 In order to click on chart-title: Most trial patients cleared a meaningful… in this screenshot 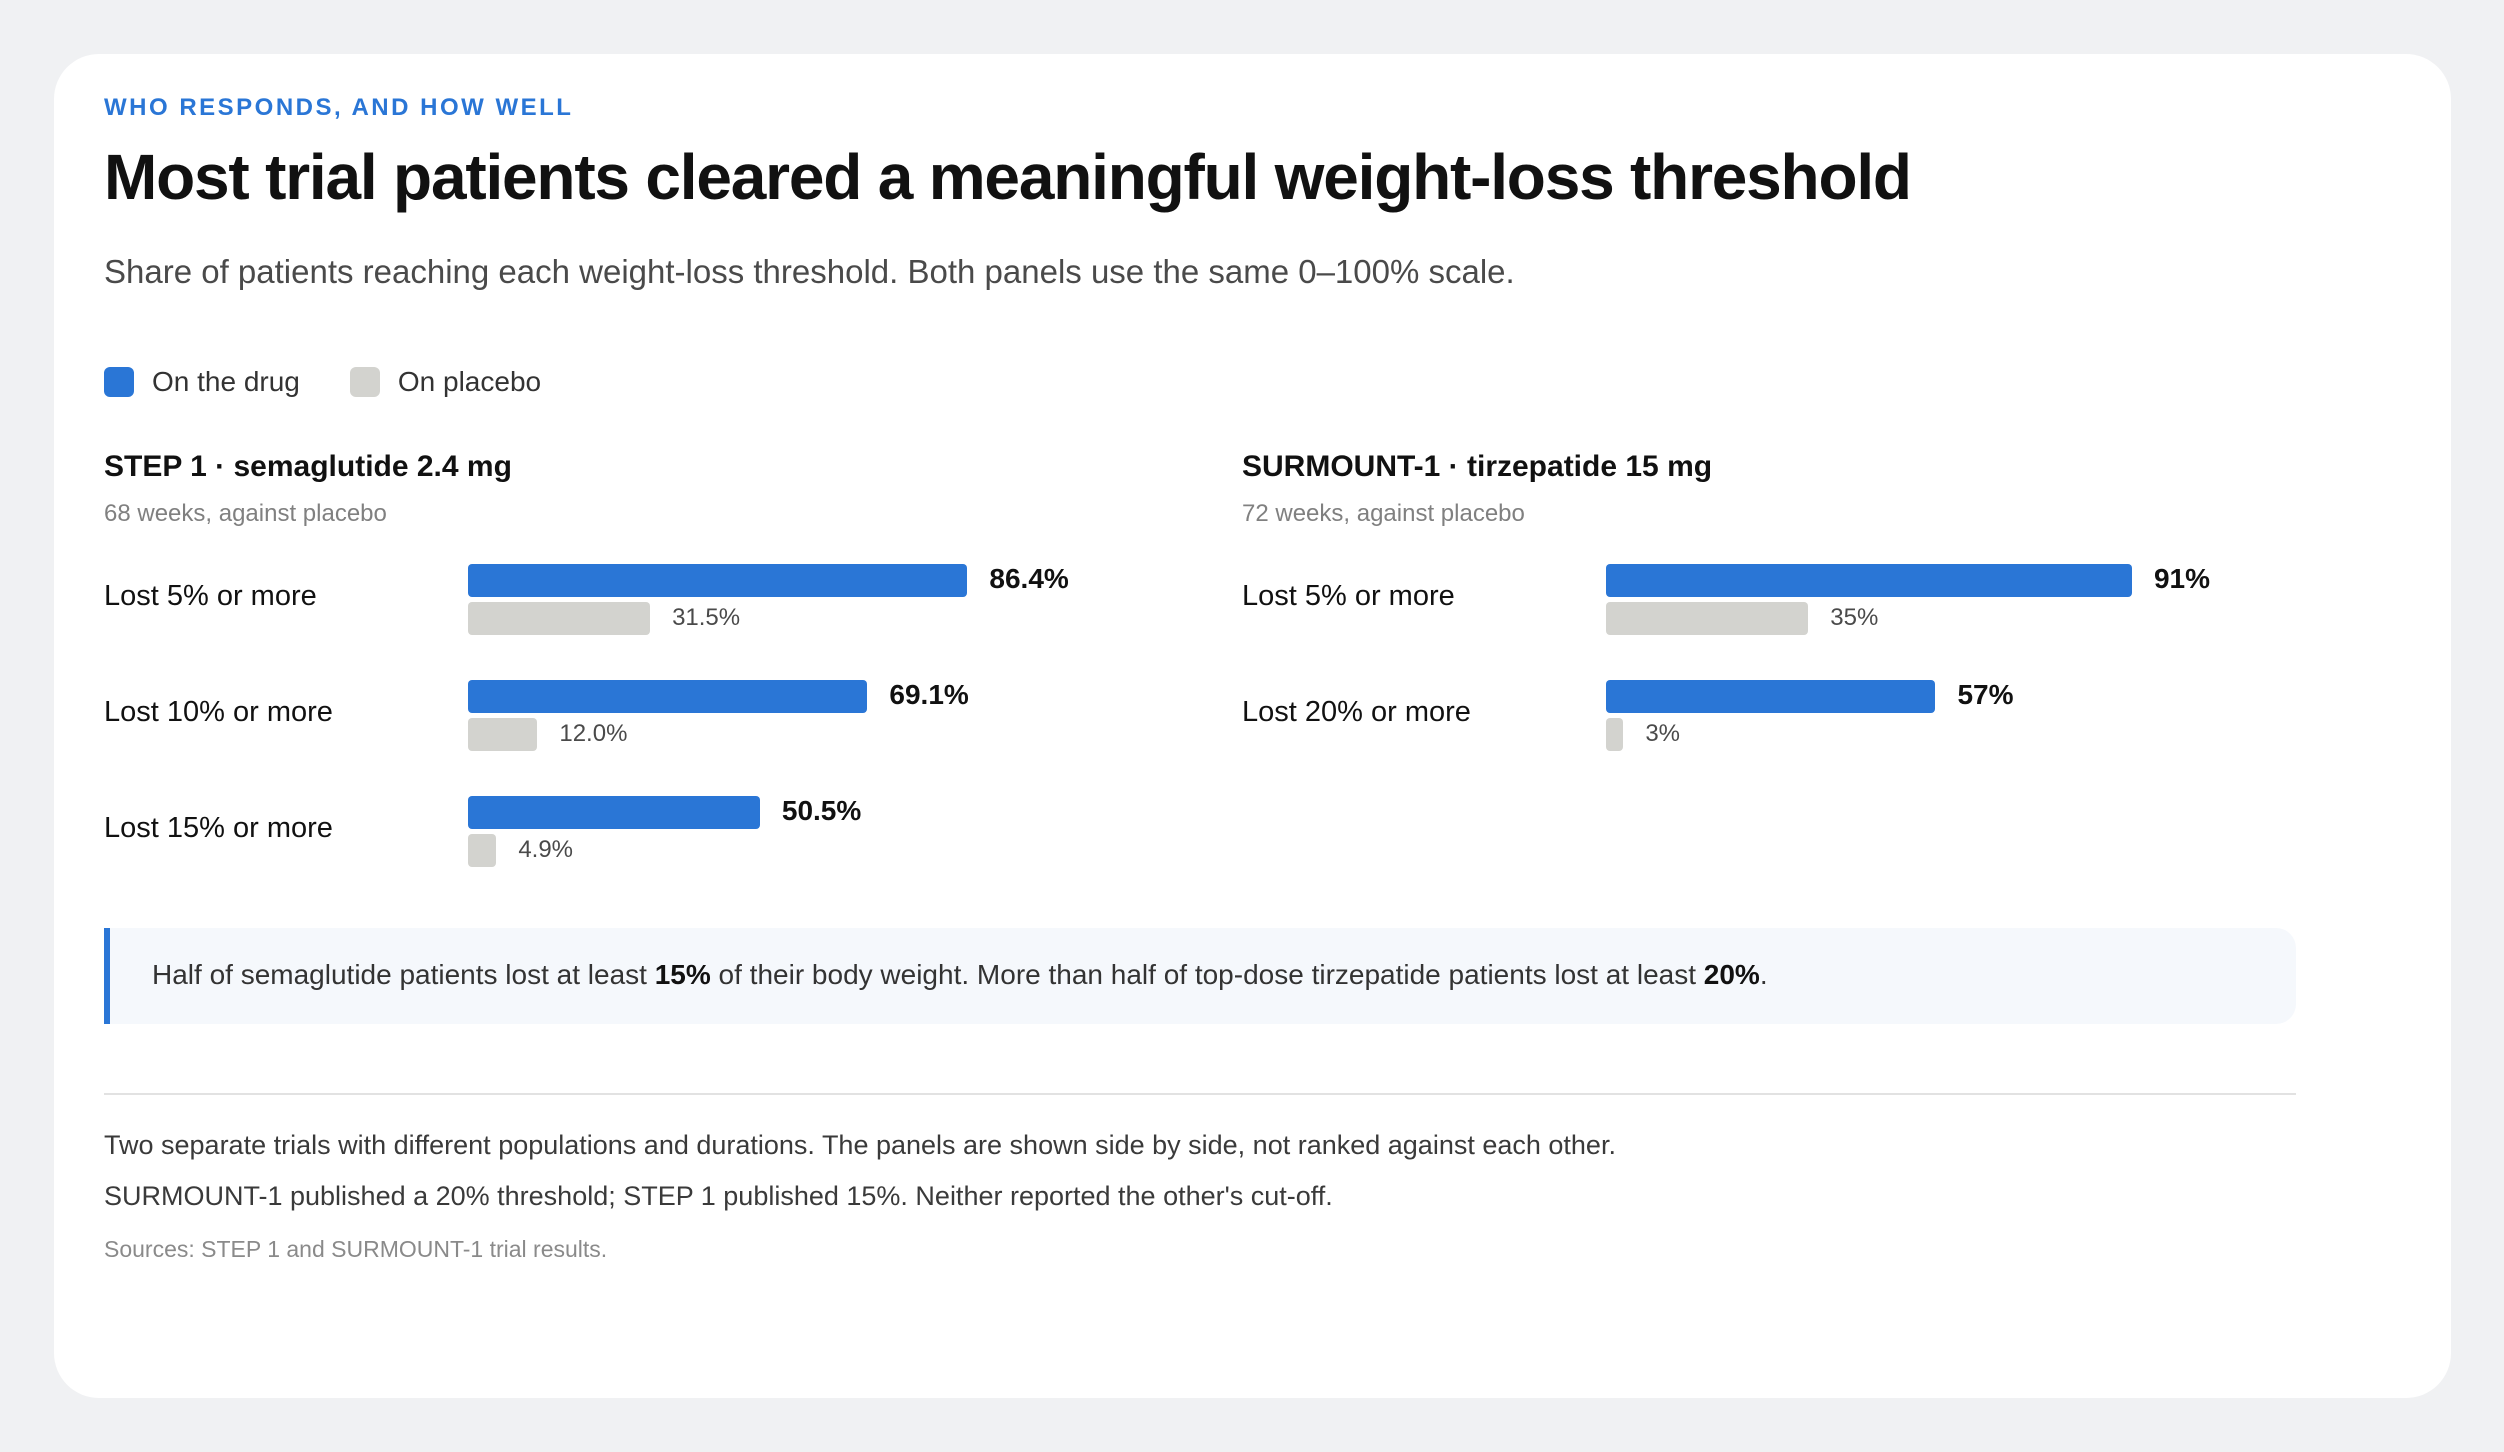, I will do `click(1008, 177)`.